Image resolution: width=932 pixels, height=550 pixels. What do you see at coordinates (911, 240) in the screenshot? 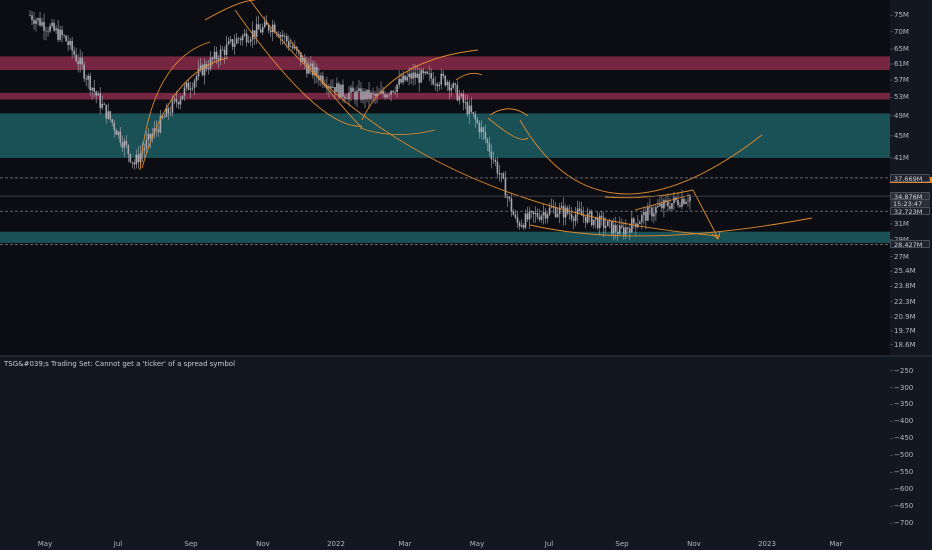
I see `price-tick-label: 29M` at bounding box center [911, 240].